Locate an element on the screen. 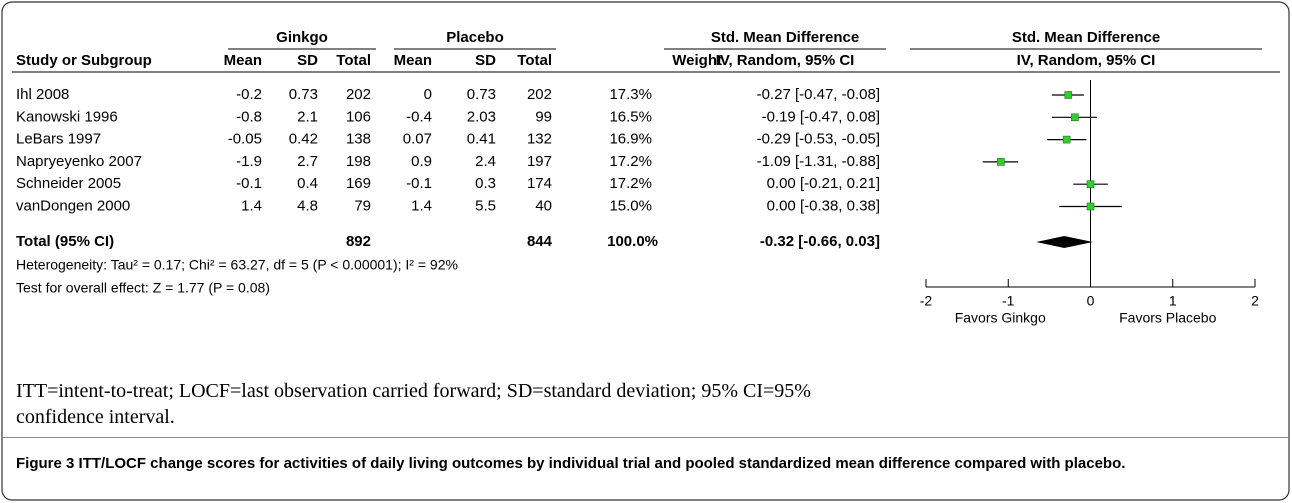  table-cell: 16.9% is located at coordinates (630, 139).